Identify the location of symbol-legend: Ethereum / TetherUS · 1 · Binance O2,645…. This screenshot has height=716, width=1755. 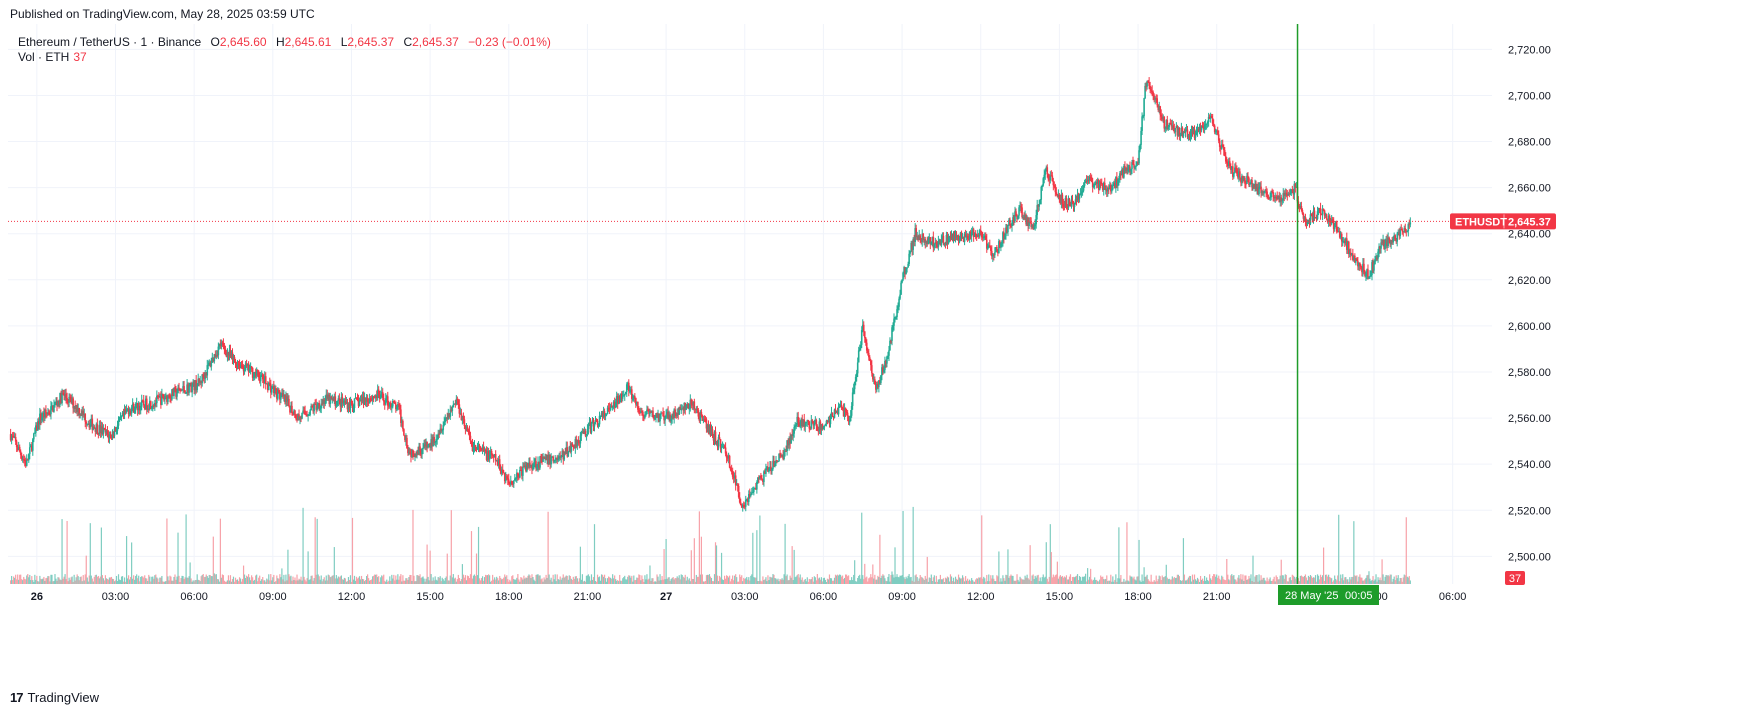
(284, 42).